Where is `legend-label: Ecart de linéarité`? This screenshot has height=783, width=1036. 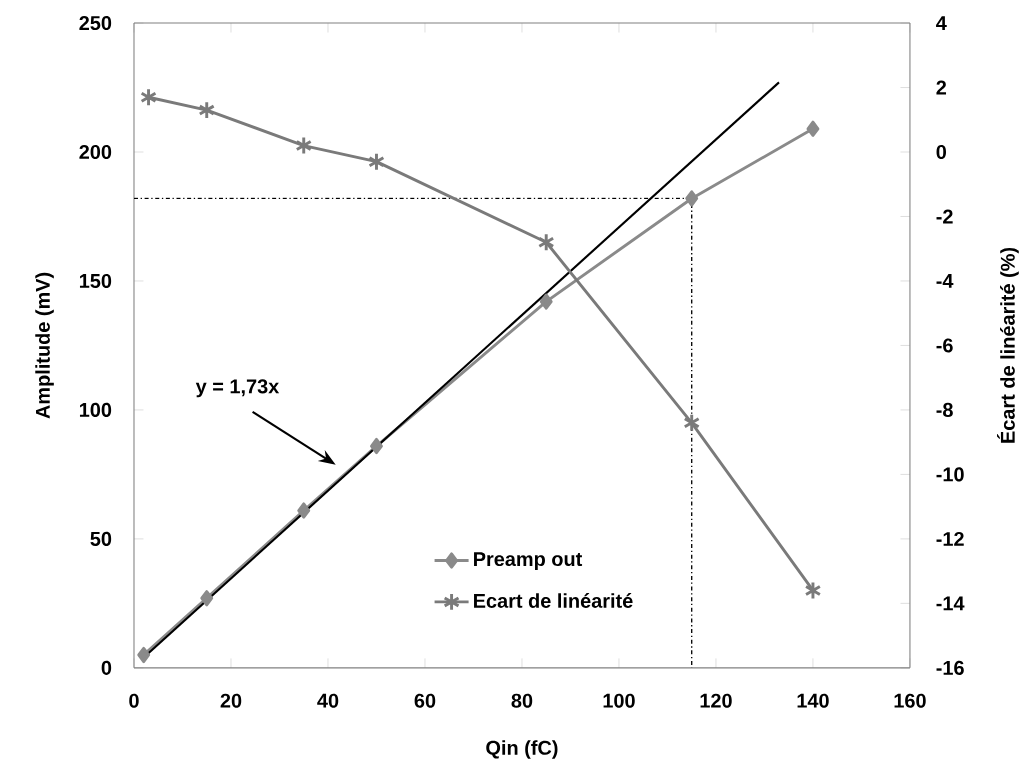 legend-label: Ecart de linéarité is located at coordinates (553, 600).